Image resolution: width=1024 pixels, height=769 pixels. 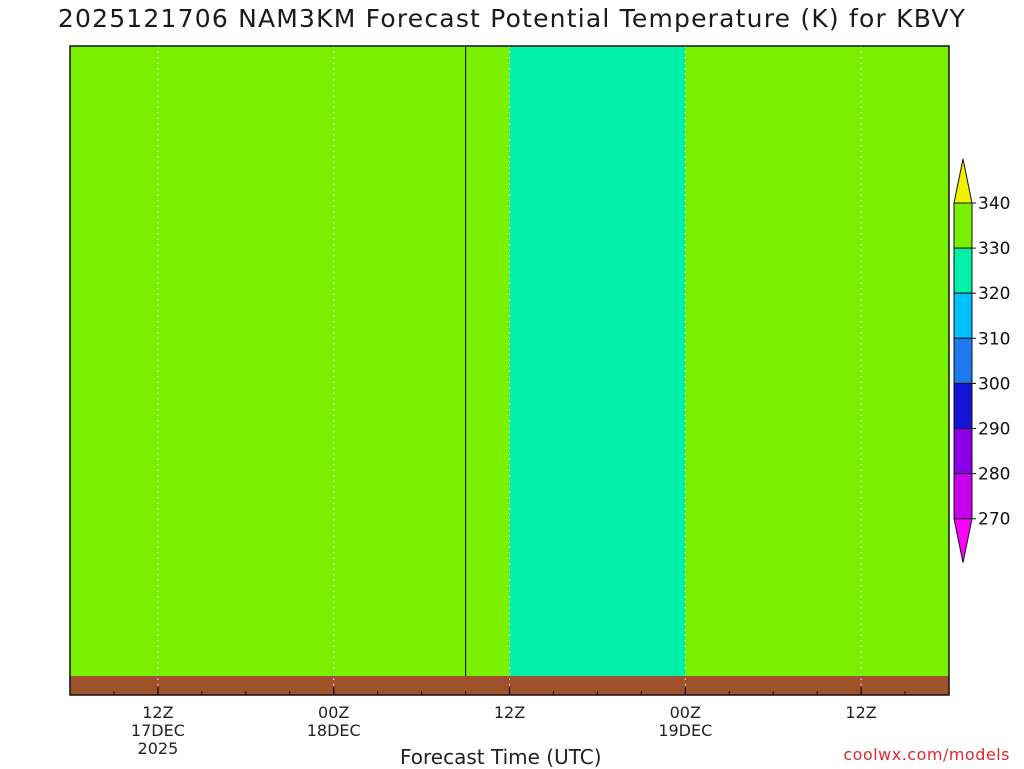 What do you see at coordinates (994, 475) in the screenshot?
I see `colorbar-label: 280` at bounding box center [994, 475].